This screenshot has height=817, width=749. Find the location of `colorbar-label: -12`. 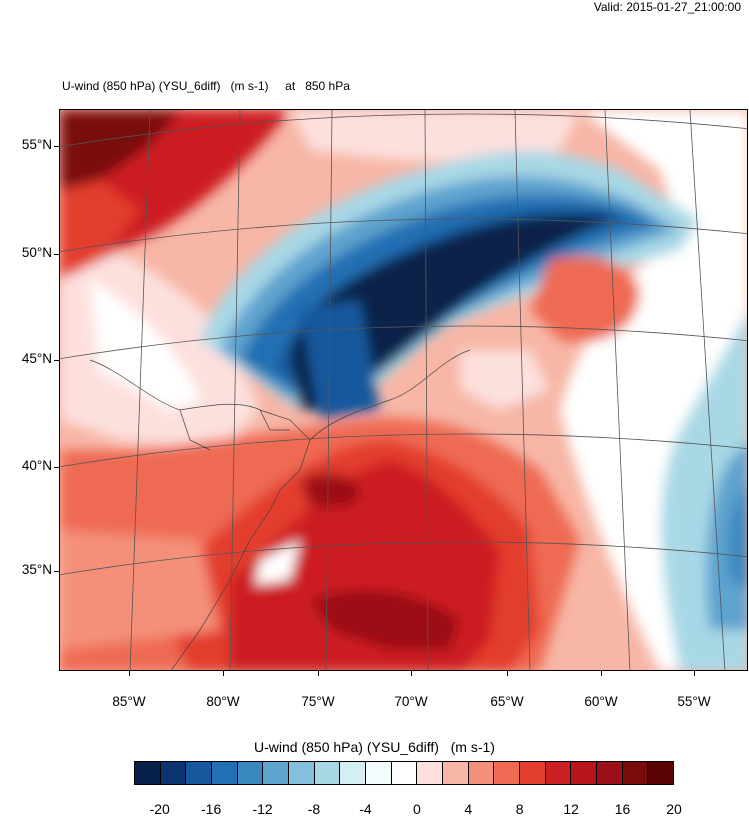

colorbar-label: -12 is located at coordinates (262, 809).